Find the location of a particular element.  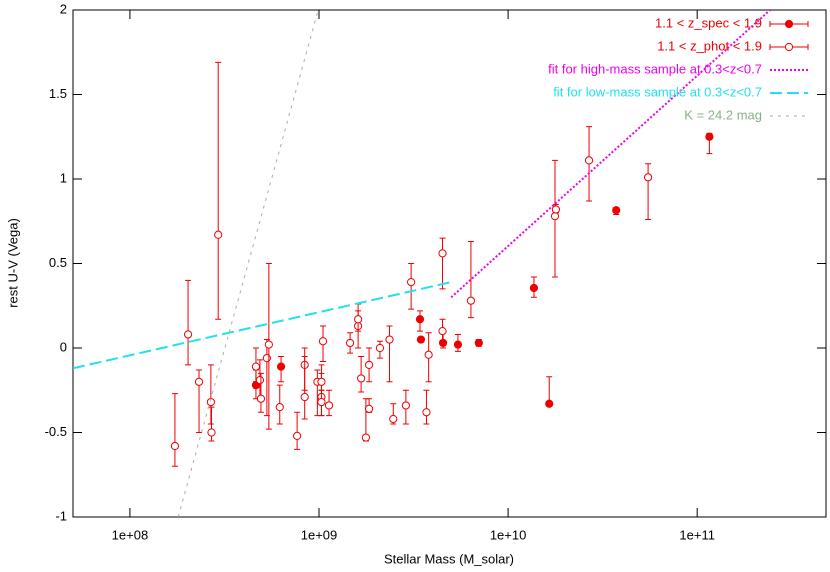

y-tick-label: 2 is located at coordinates (63, 8).